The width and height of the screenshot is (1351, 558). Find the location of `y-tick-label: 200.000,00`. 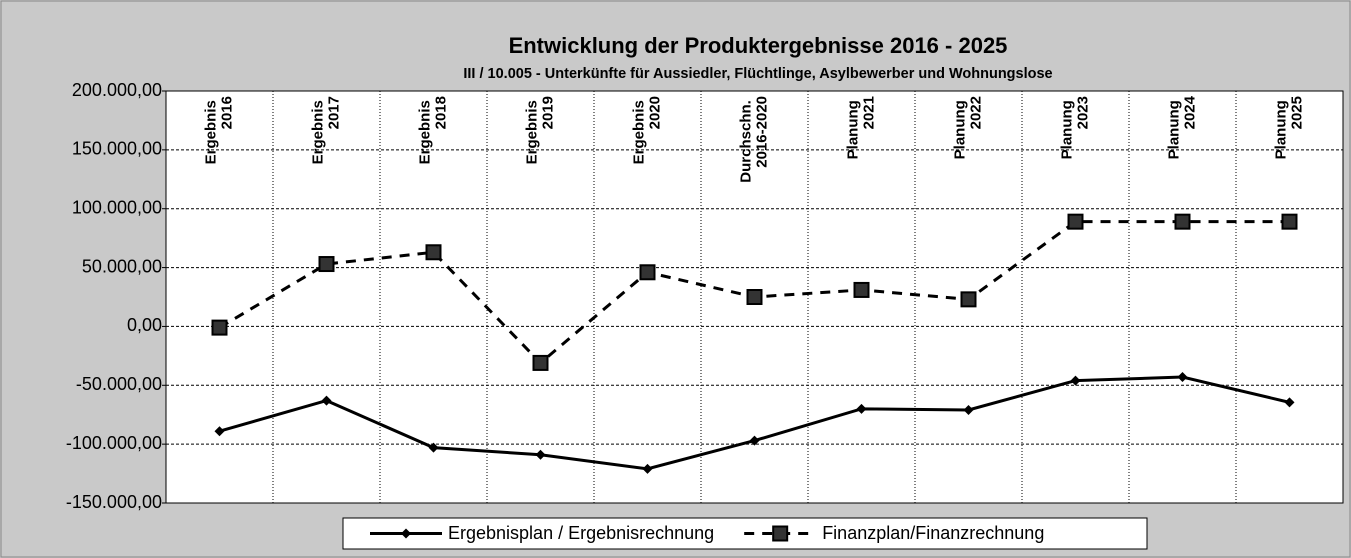

y-tick-label: 200.000,00 is located at coordinates (117, 90).